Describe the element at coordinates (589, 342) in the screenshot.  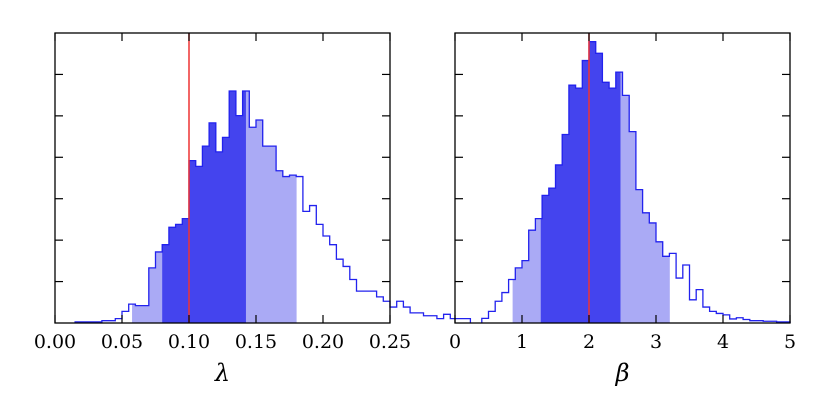
I see `beta-xtick-label-2: 2` at that location.